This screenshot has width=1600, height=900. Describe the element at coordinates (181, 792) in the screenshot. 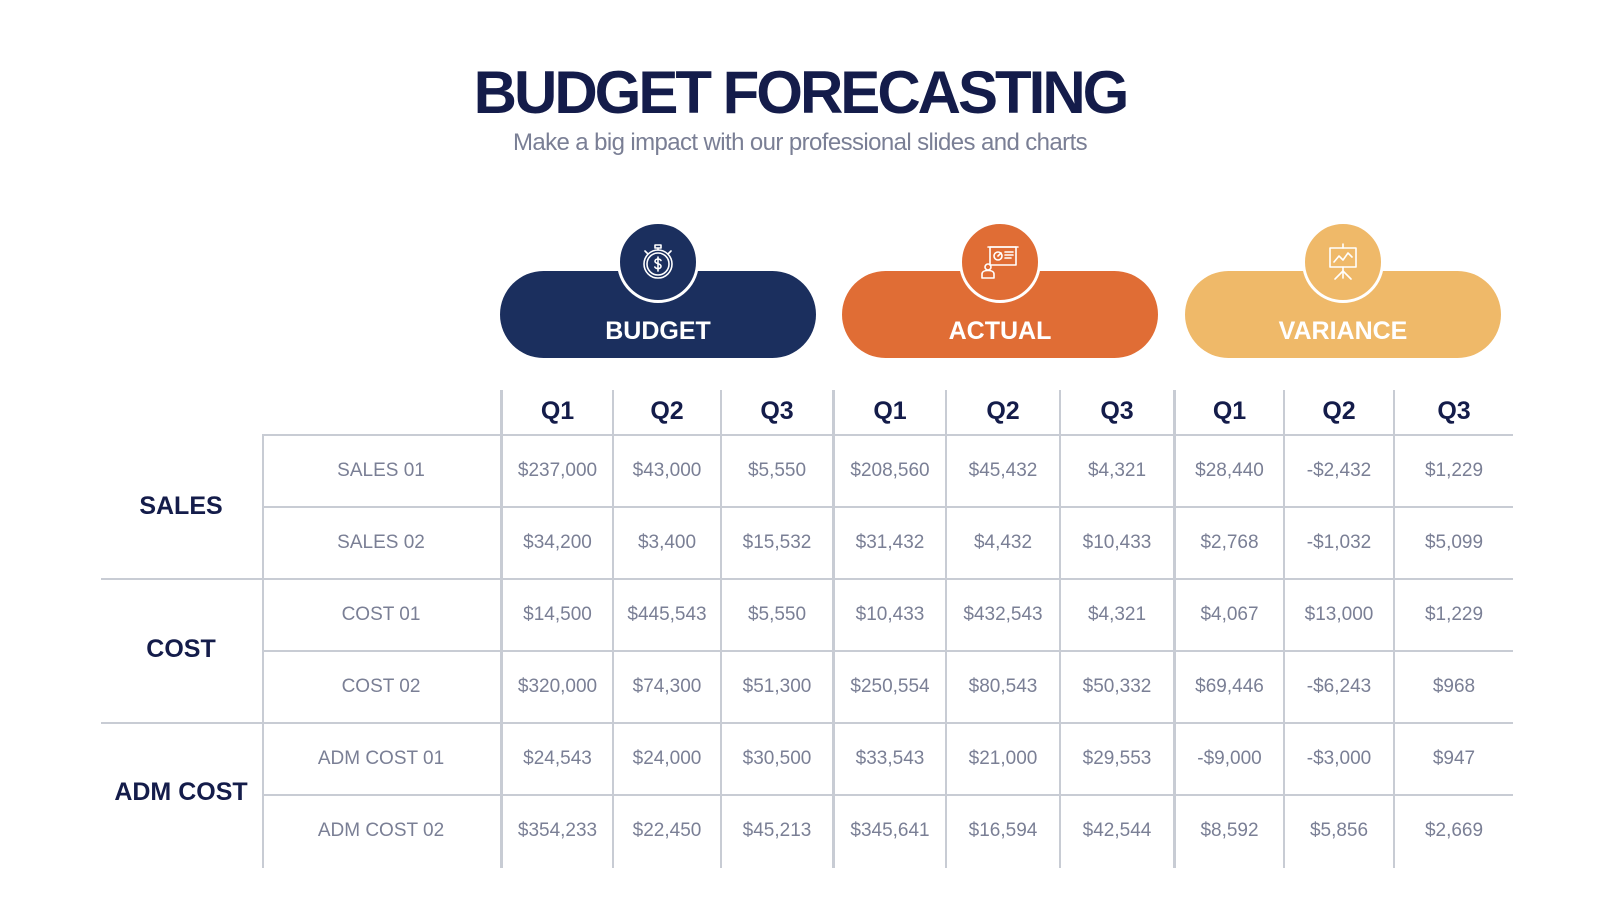

I see `group-label-adm-cost: ADM COST` at that location.